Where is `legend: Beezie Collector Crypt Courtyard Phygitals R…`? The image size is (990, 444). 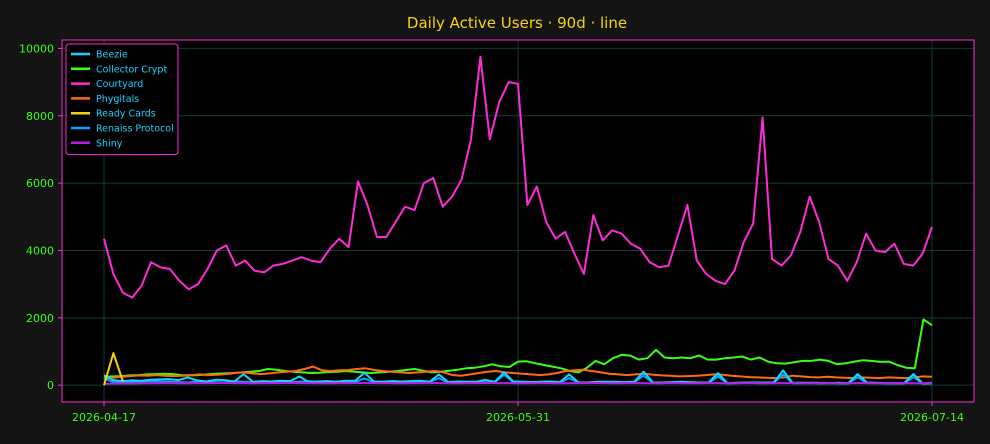 legend: Beezie Collector Crypt Courtyard Phygitals R… is located at coordinates (122, 99).